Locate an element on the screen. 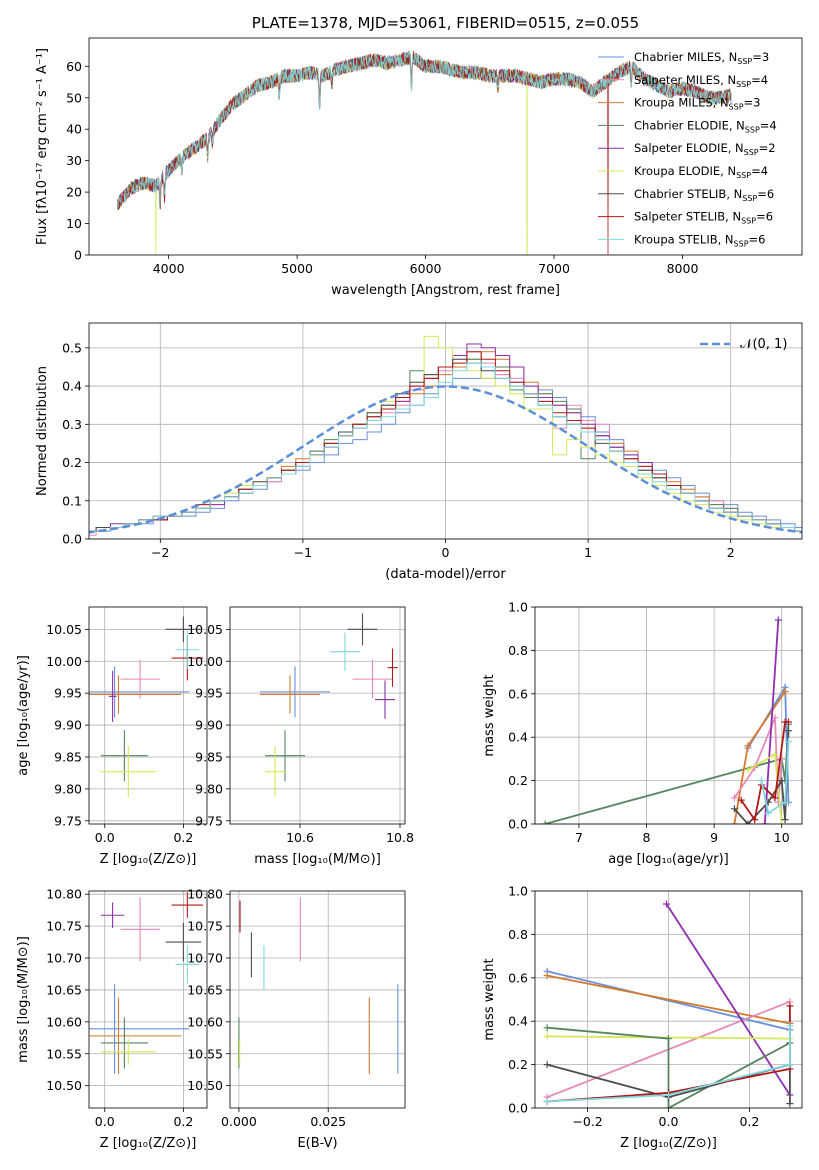 The width and height of the screenshot is (819, 1170). y-tick-label: 0.6 is located at coordinates (518, 977).